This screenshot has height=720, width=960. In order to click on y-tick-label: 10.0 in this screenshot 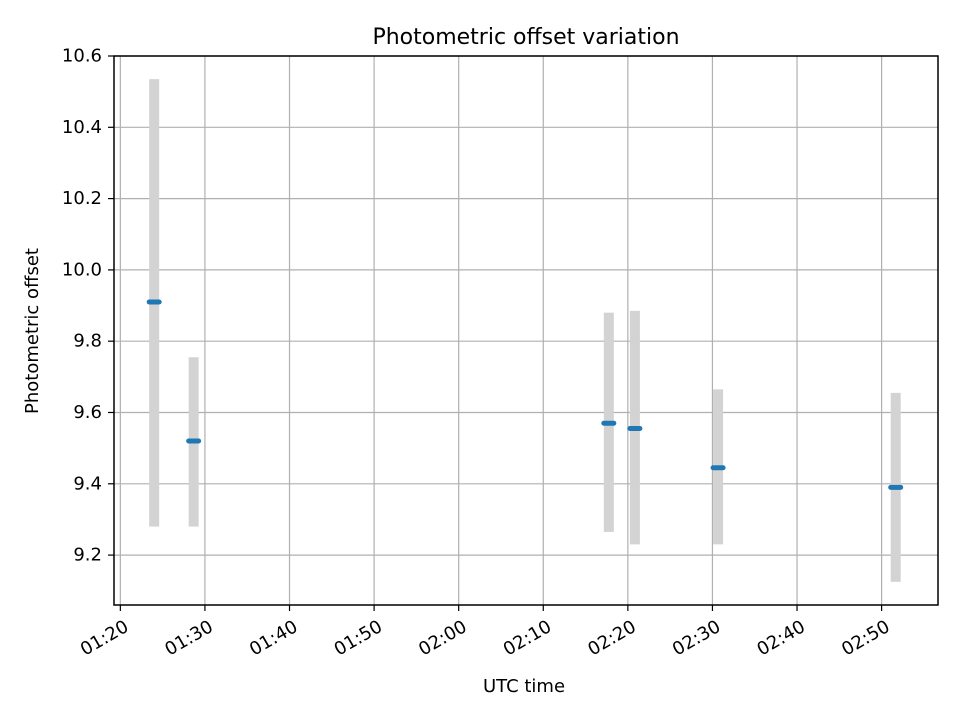, I will do `click(82, 269)`.